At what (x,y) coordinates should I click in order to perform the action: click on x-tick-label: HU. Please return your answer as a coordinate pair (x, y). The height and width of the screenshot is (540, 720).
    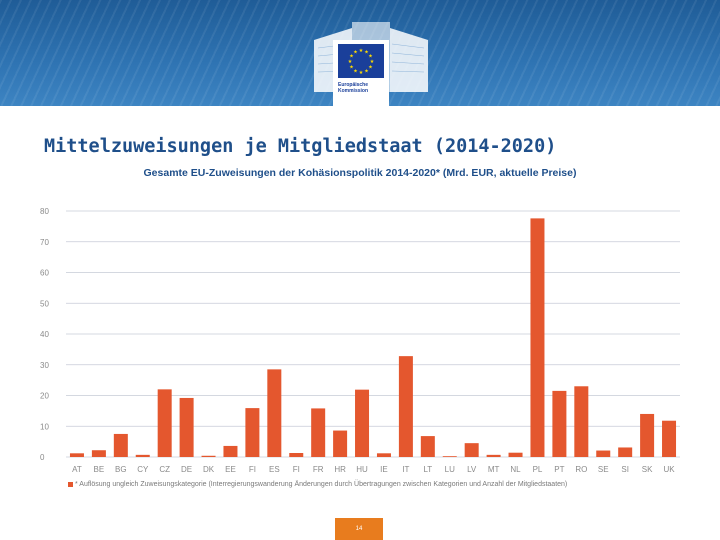
    Looking at the image, I should click on (362, 469).